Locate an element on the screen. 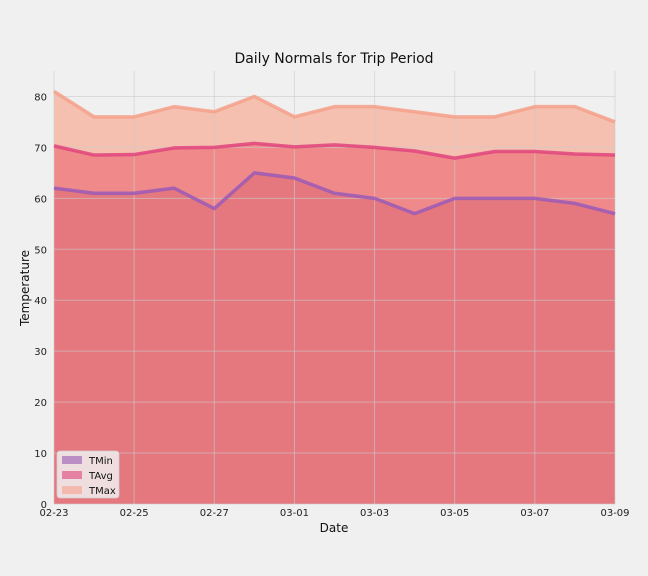 The height and width of the screenshot is (576, 648). x-tick-label: 02-25 is located at coordinates (134, 513).